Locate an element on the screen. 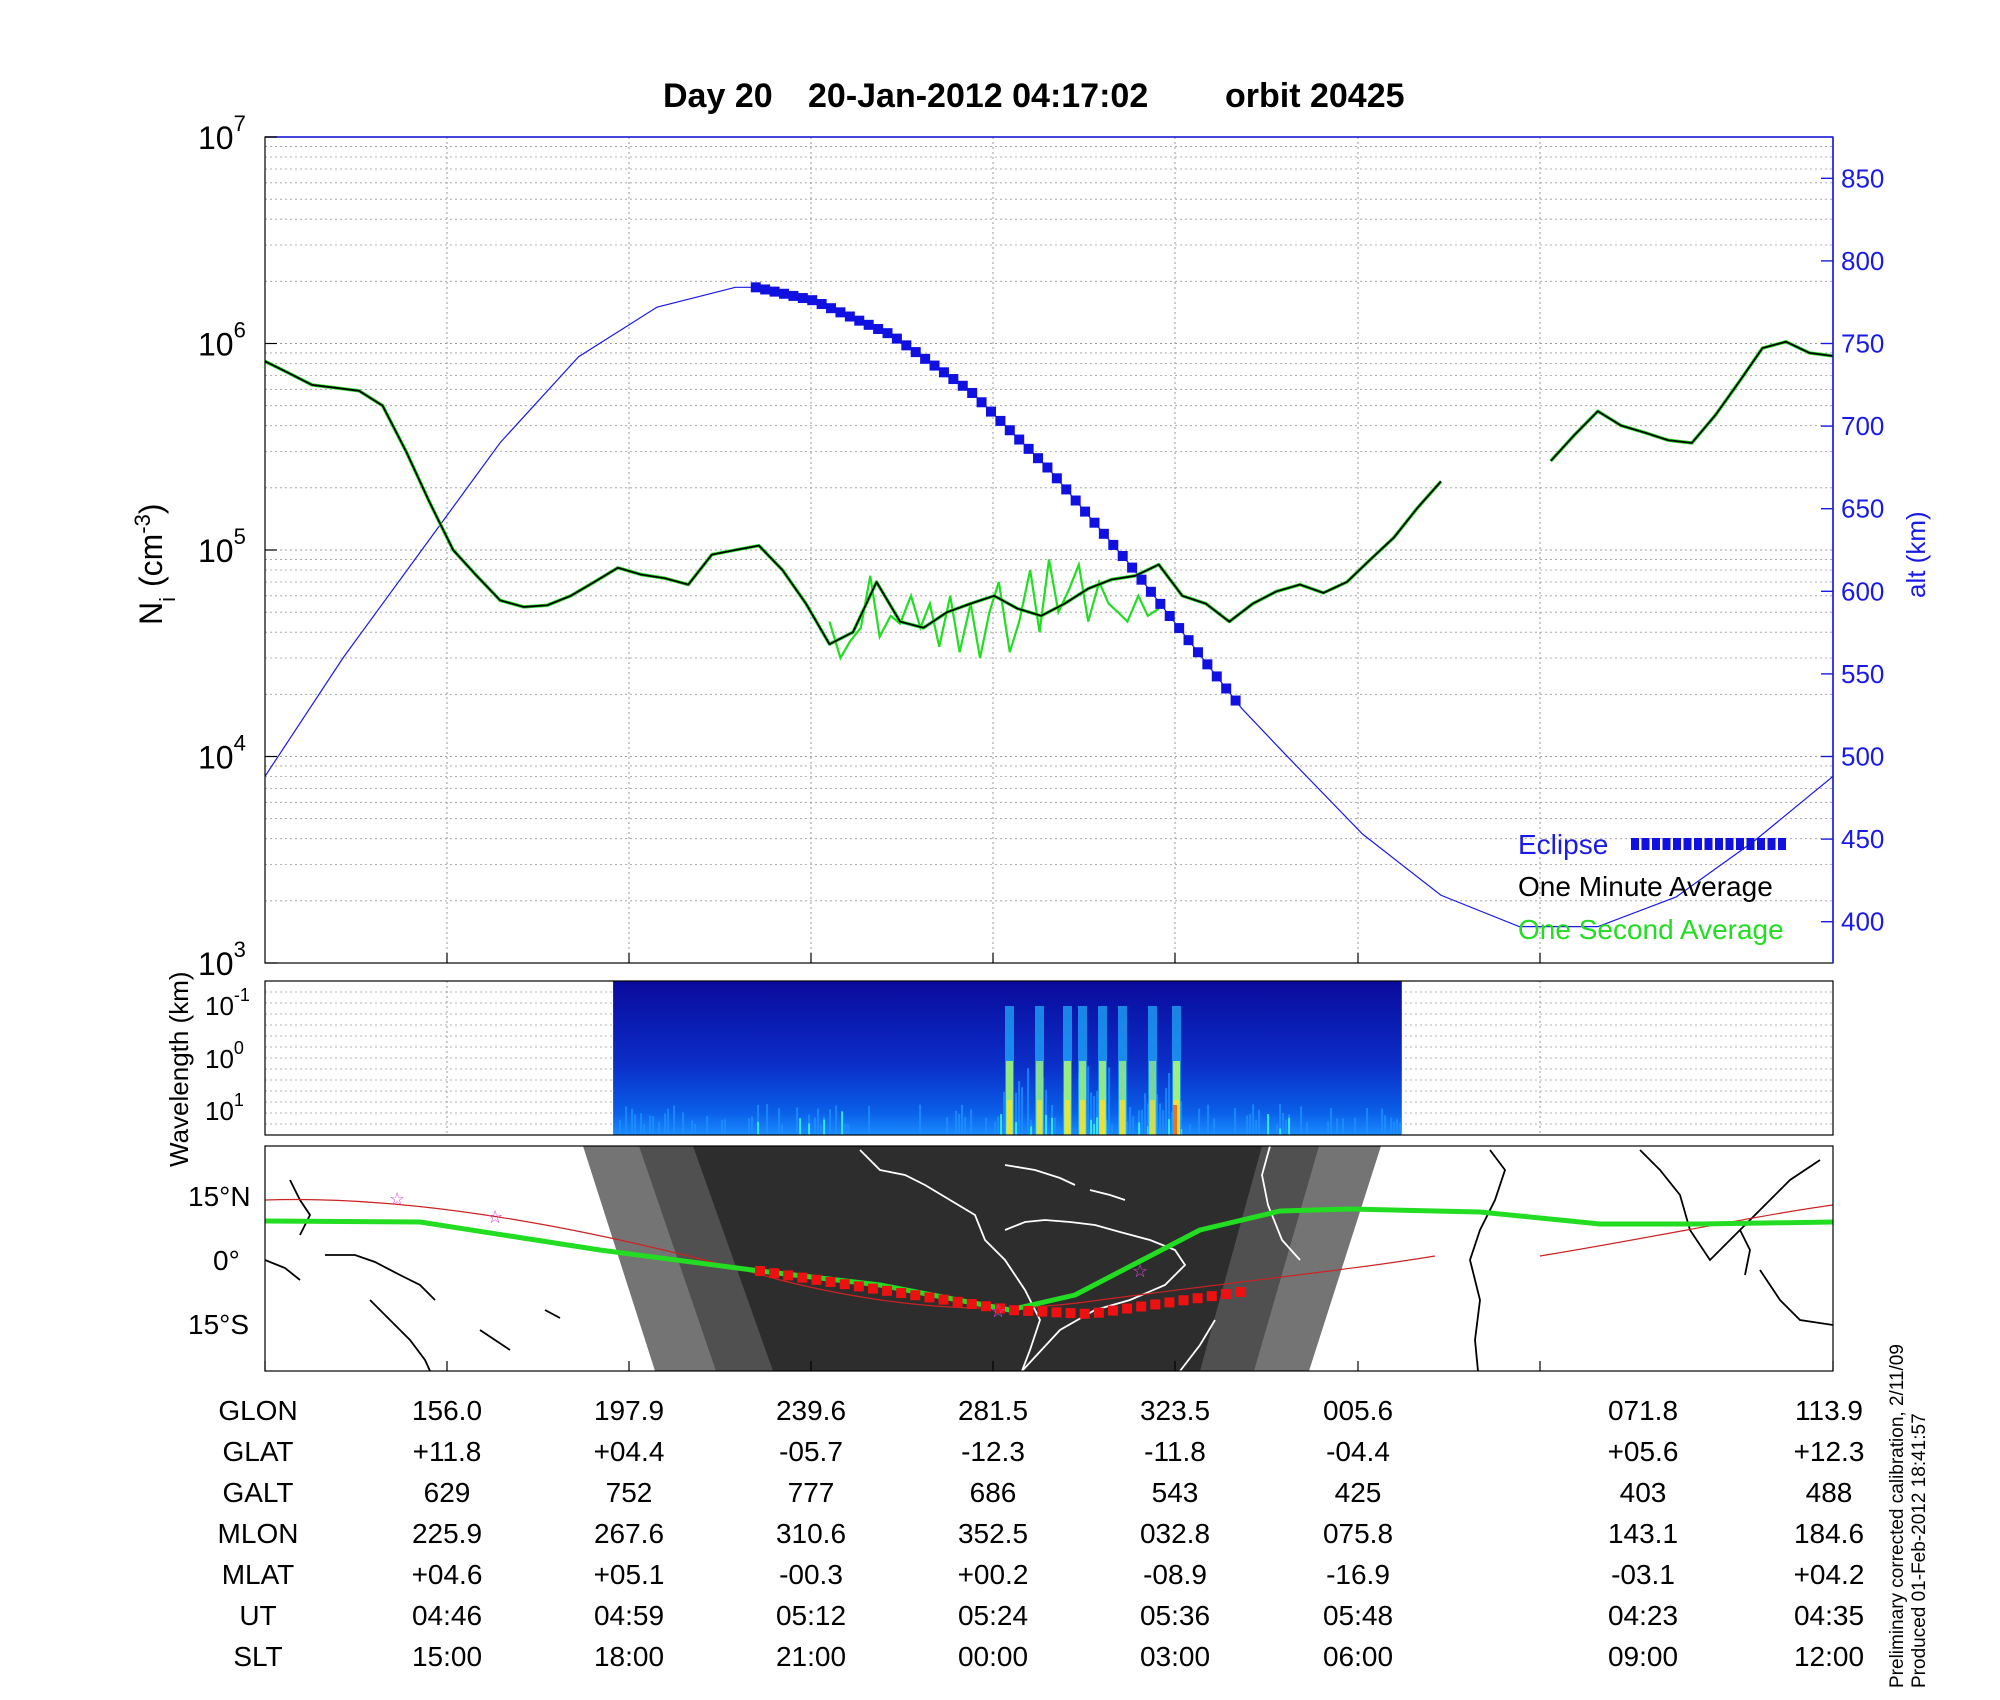  map-lat-label-15s: 15°S is located at coordinates (218, 1324).